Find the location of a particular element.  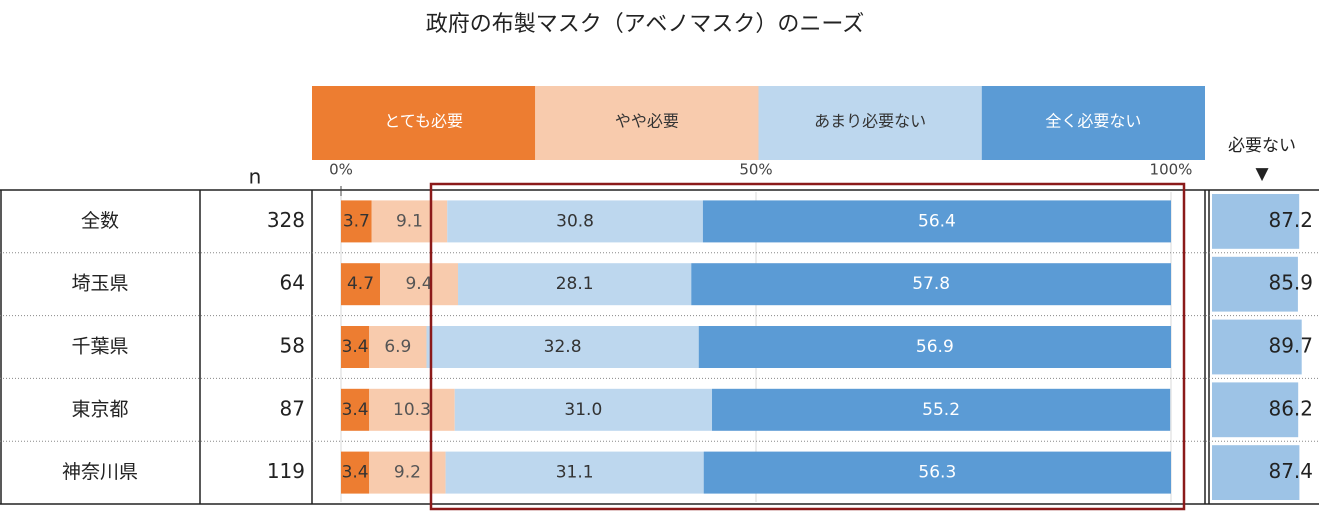

value-label: 56.3 is located at coordinates (937, 473).